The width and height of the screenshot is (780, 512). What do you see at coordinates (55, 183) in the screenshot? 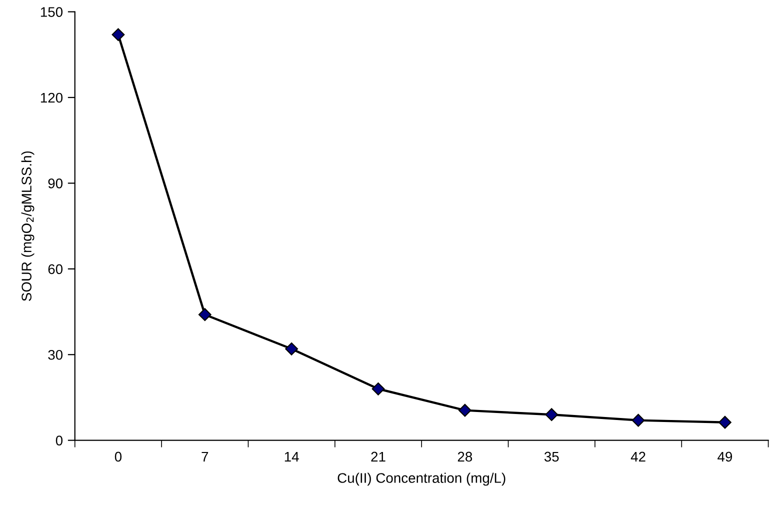
I see `y-tick-label: 90` at bounding box center [55, 183].